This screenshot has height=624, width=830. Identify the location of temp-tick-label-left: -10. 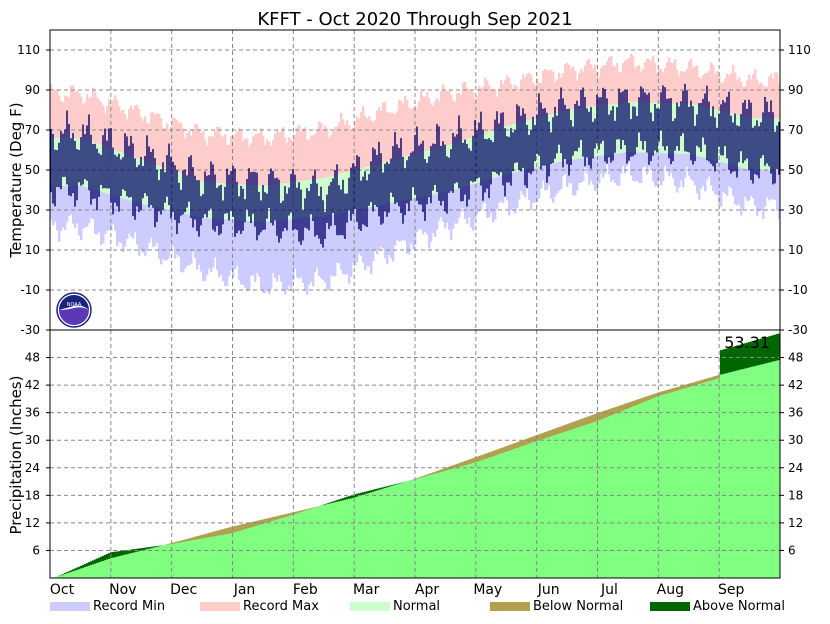
(30, 290).